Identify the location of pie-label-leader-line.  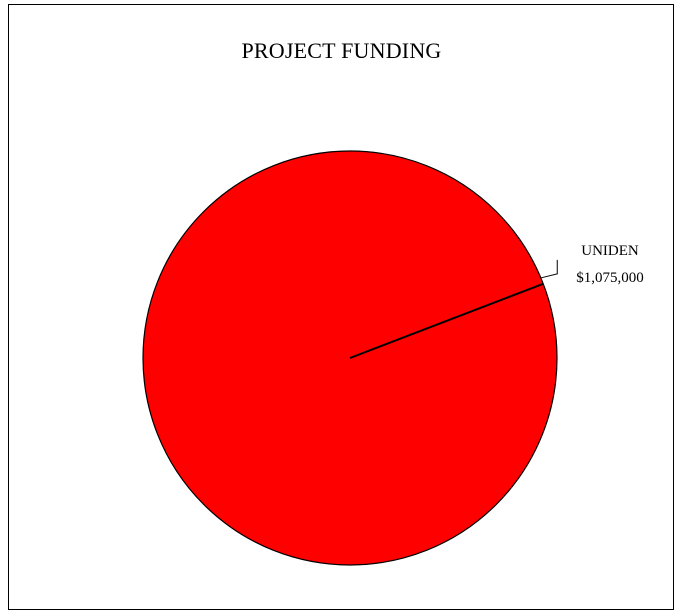
(549, 269).